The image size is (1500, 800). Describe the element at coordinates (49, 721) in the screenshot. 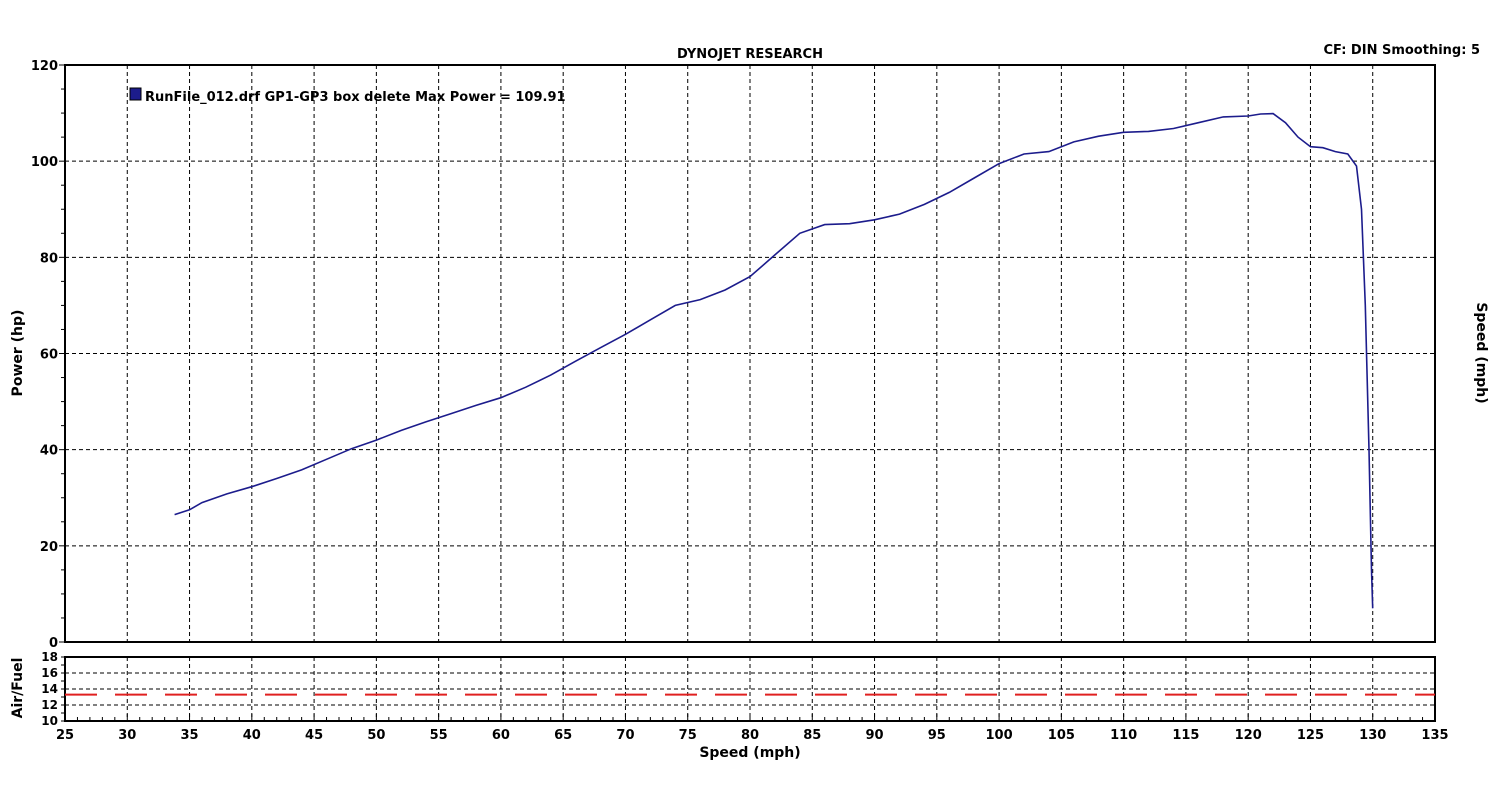

I see `afr-tick-label: 10` at that location.